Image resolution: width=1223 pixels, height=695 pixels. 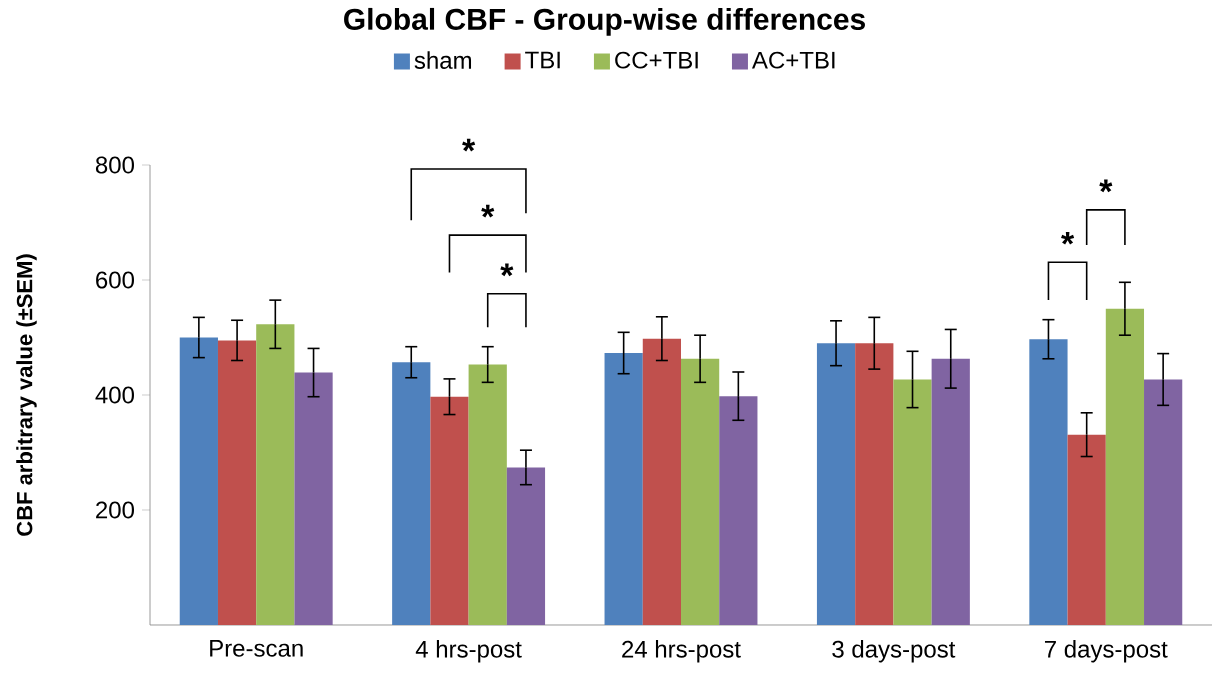 What do you see at coordinates (114, 395) in the screenshot?
I see `y-tick-label: 400` at bounding box center [114, 395].